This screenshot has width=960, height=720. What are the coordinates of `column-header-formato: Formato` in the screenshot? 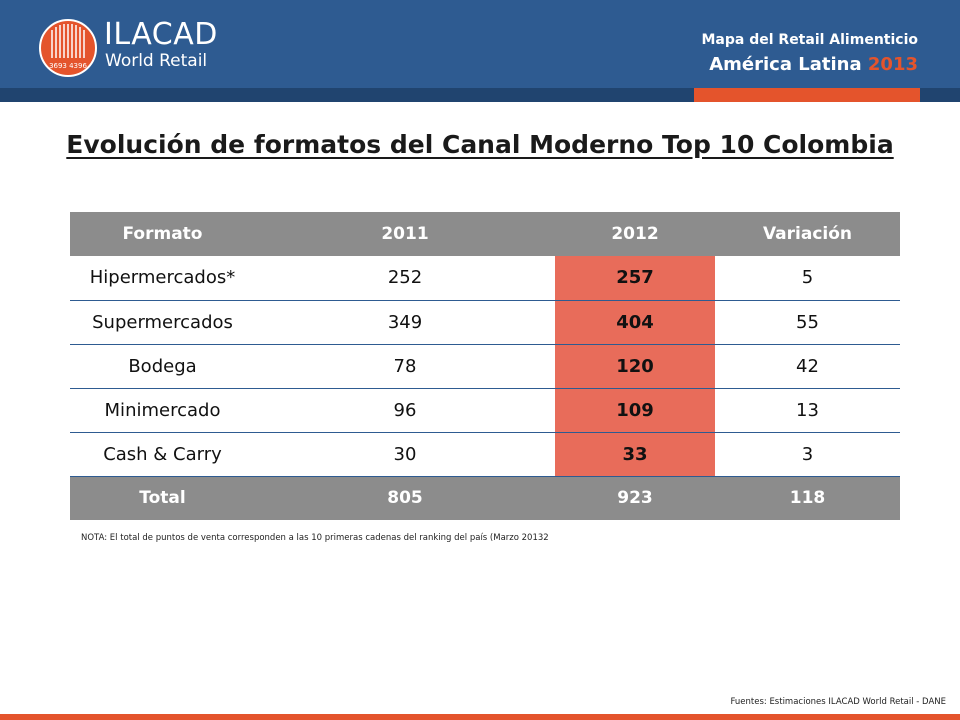 It's located at (162, 234).